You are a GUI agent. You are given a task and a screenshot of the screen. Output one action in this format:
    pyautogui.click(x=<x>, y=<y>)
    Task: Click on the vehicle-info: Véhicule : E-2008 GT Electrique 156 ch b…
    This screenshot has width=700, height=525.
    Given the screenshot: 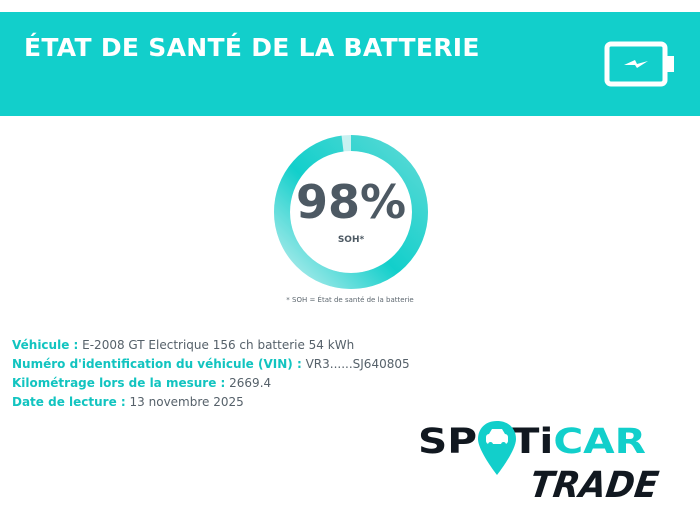 What is the action you would take?
    pyautogui.click(x=211, y=374)
    